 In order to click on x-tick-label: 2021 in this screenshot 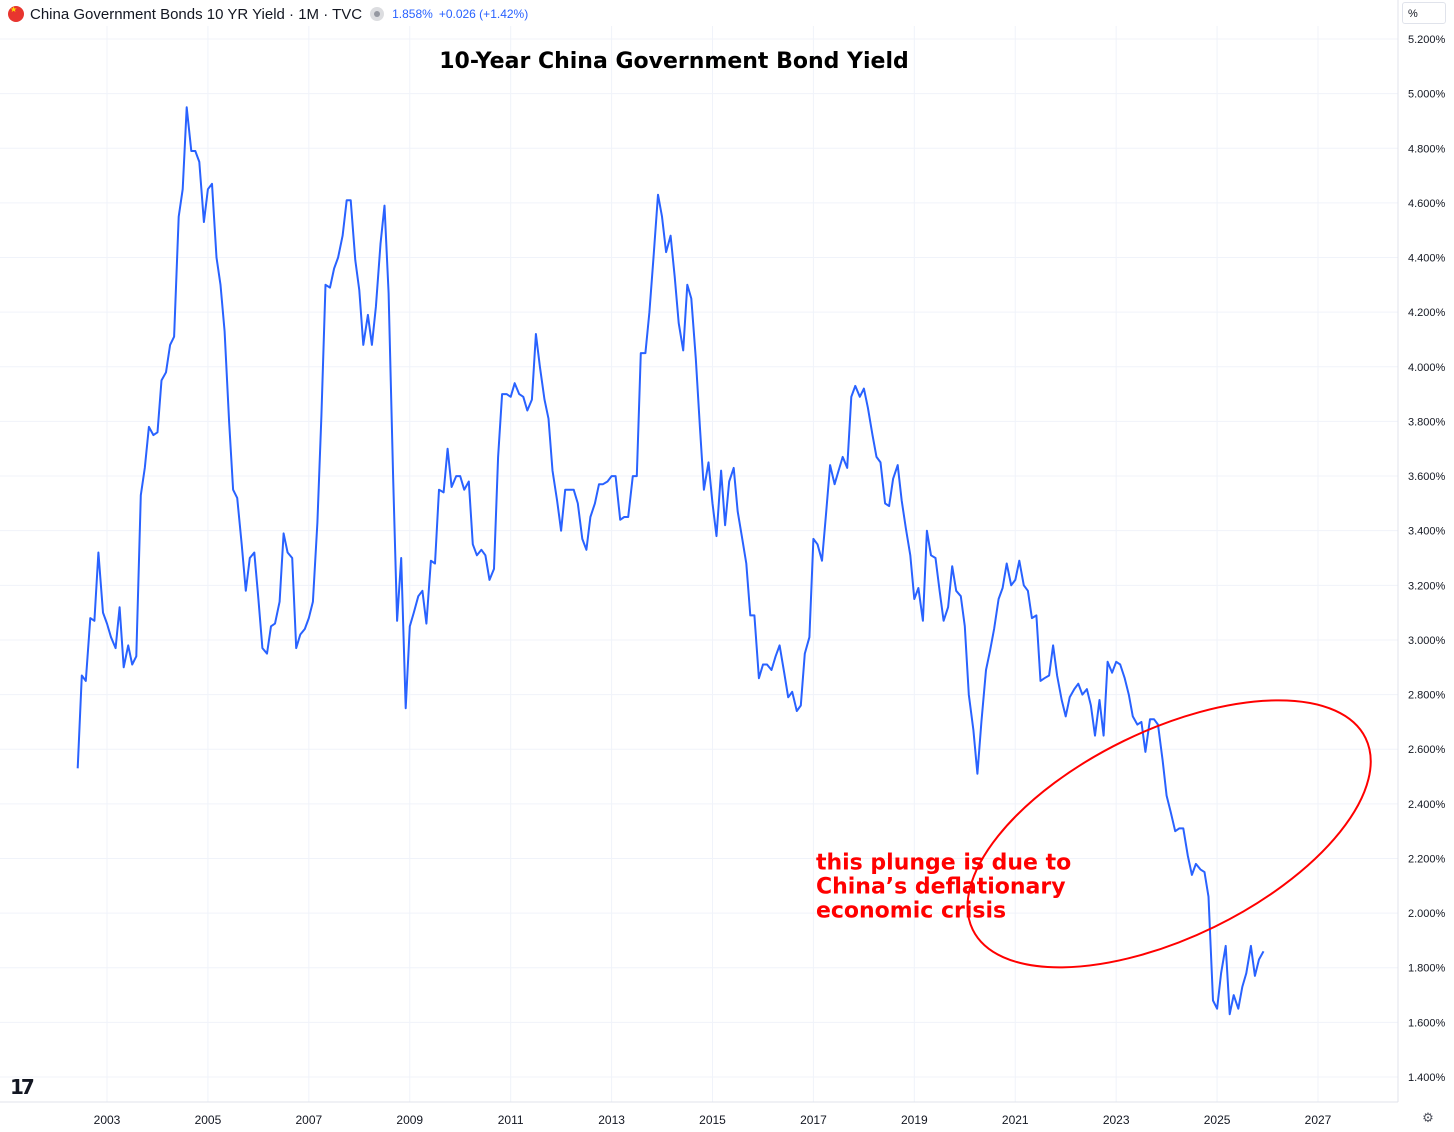, I will do `click(1015, 1120)`.